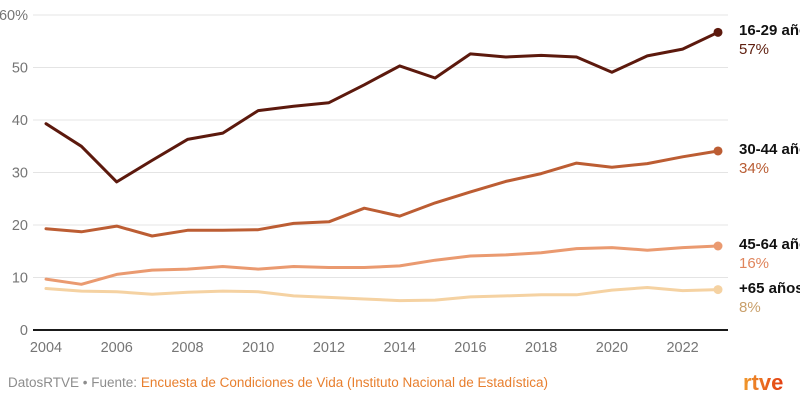 Image resolution: width=800 pixels, height=403 pixels. What do you see at coordinates (769, 288) in the screenshot?
I see `series-name-65plus: +65 años` at bounding box center [769, 288].